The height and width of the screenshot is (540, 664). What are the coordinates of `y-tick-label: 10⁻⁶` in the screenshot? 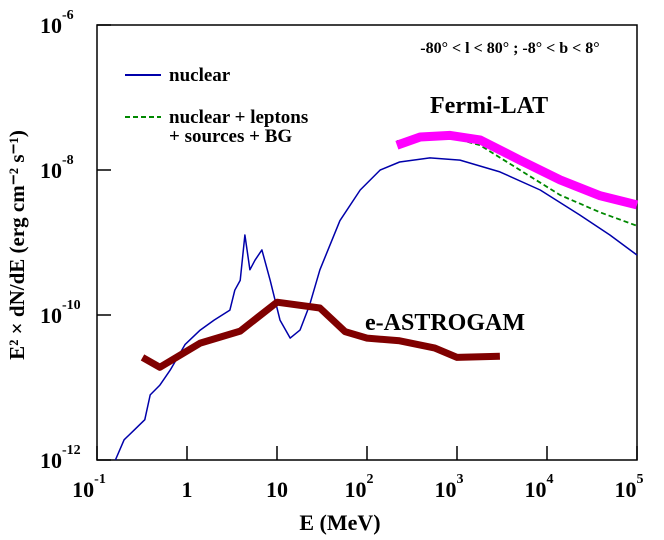 It's located at (57, 23).